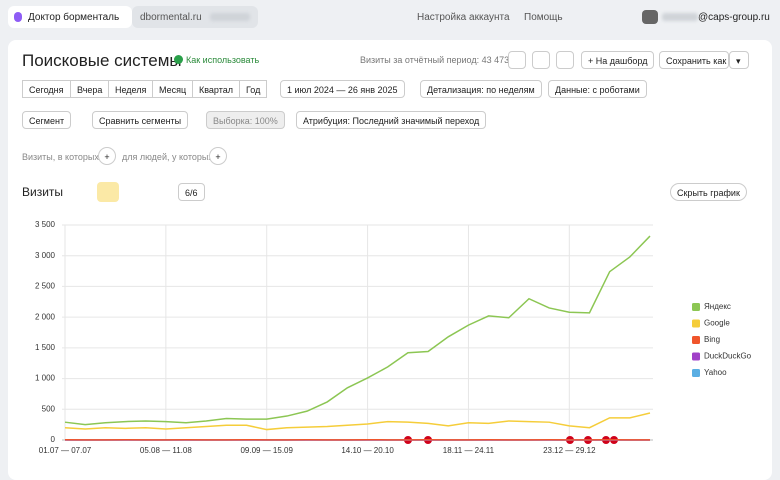 The height and width of the screenshot is (480, 780). What do you see at coordinates (108, 192) in the screenshot?
I see `chart-mode-active` at bounding box center [108, 192].